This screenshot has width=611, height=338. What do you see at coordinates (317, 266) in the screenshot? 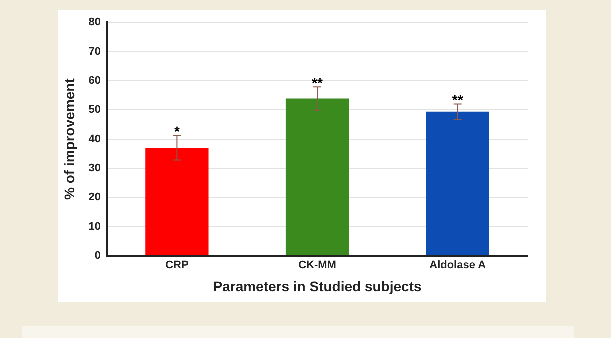
I see `x-tick-label: CK-MM` at bounding box center [317, 266].